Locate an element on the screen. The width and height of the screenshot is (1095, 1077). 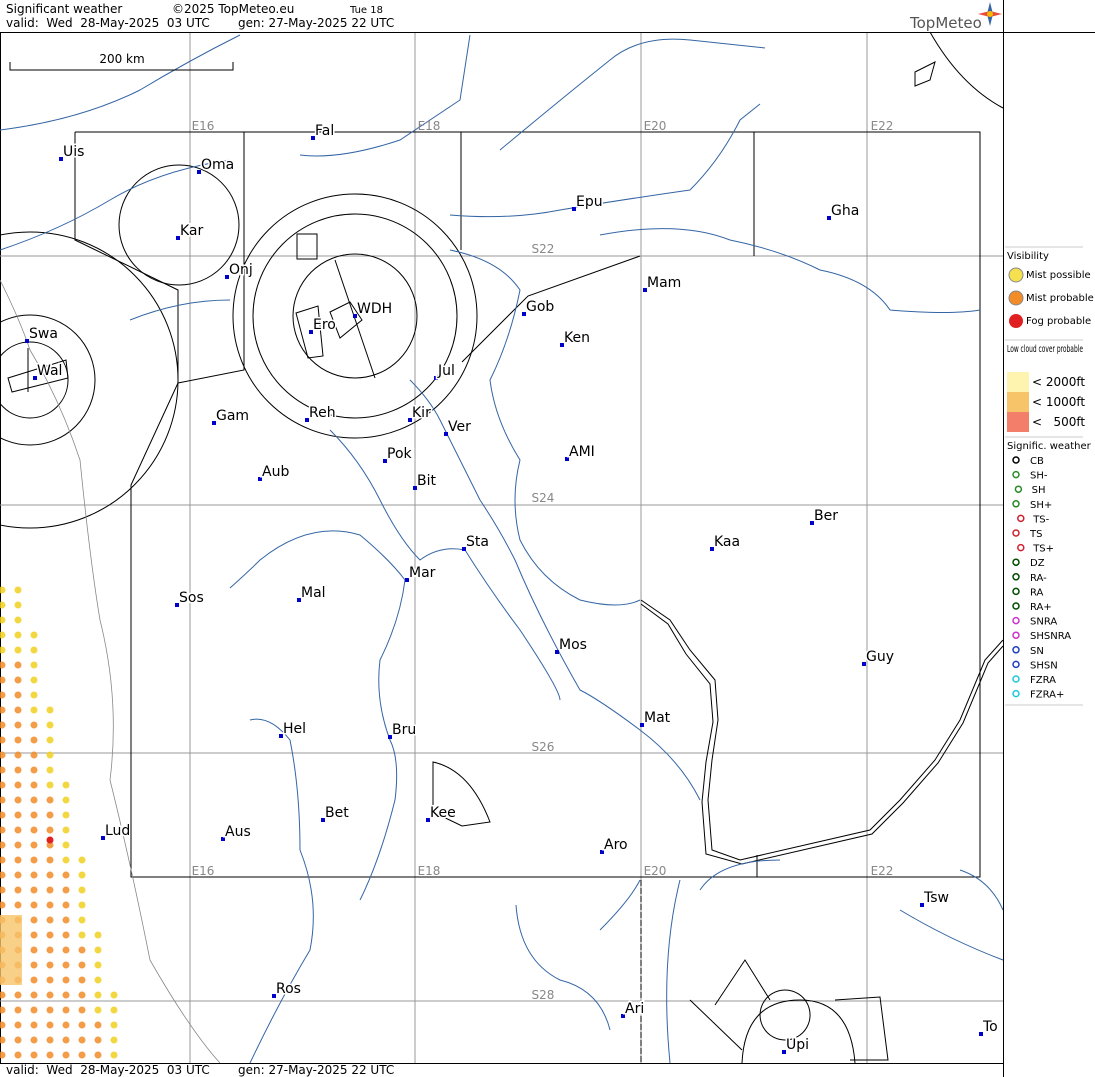
place-label: Tsw is located at coordinates (936, 898).